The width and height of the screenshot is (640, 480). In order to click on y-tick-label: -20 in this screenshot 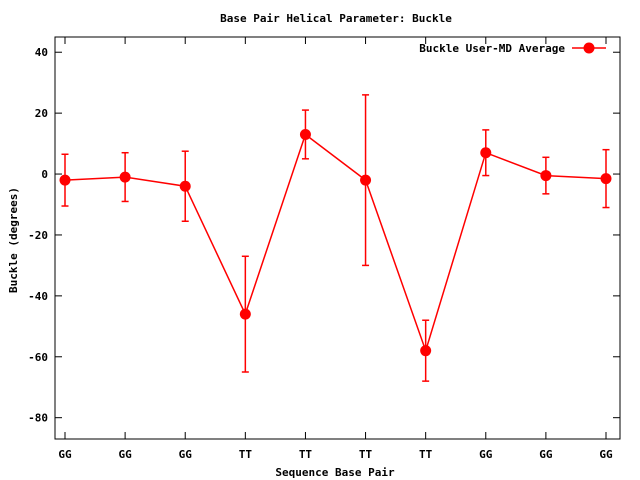, I will do `click(38, 235)`.